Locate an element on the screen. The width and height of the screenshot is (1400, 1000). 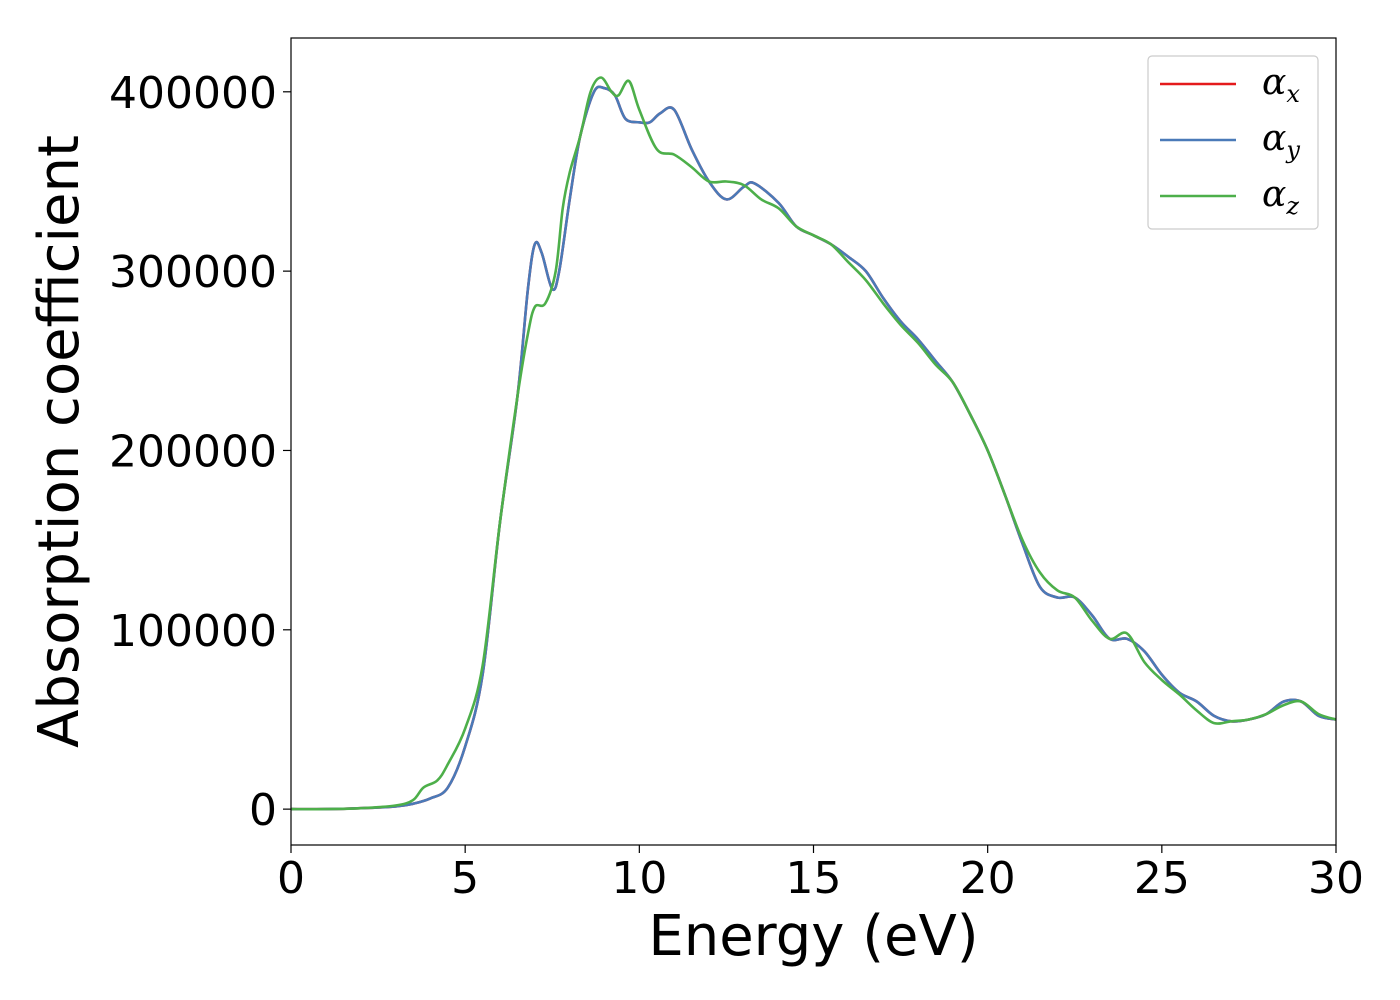
x-tick-label: 0 is located at coordinates (291, 878).